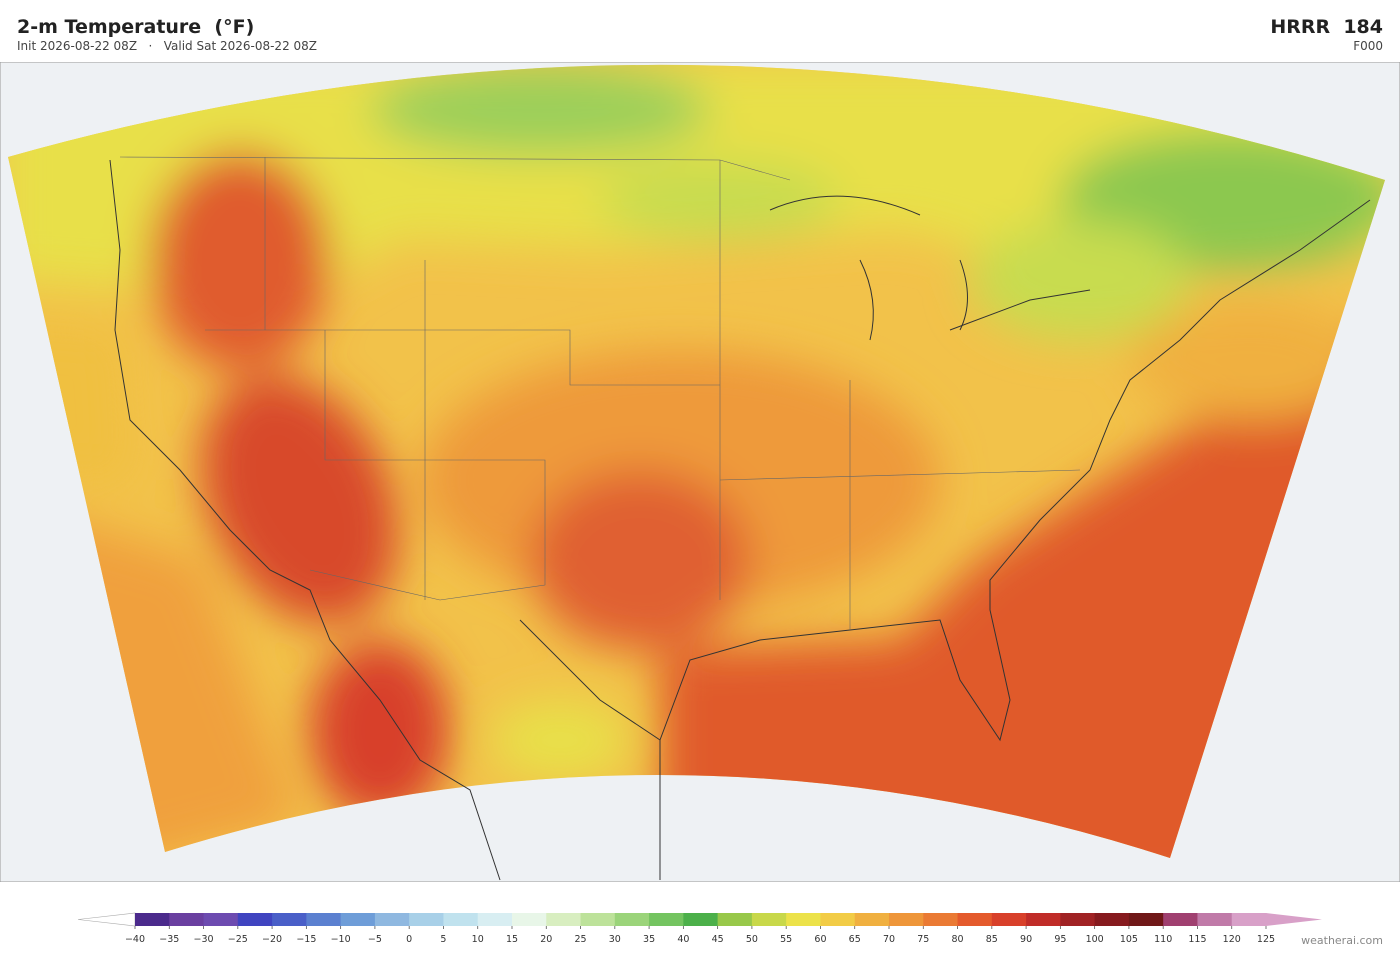  I want to click on colorbar-tick-label: 50, so click(752, 939).